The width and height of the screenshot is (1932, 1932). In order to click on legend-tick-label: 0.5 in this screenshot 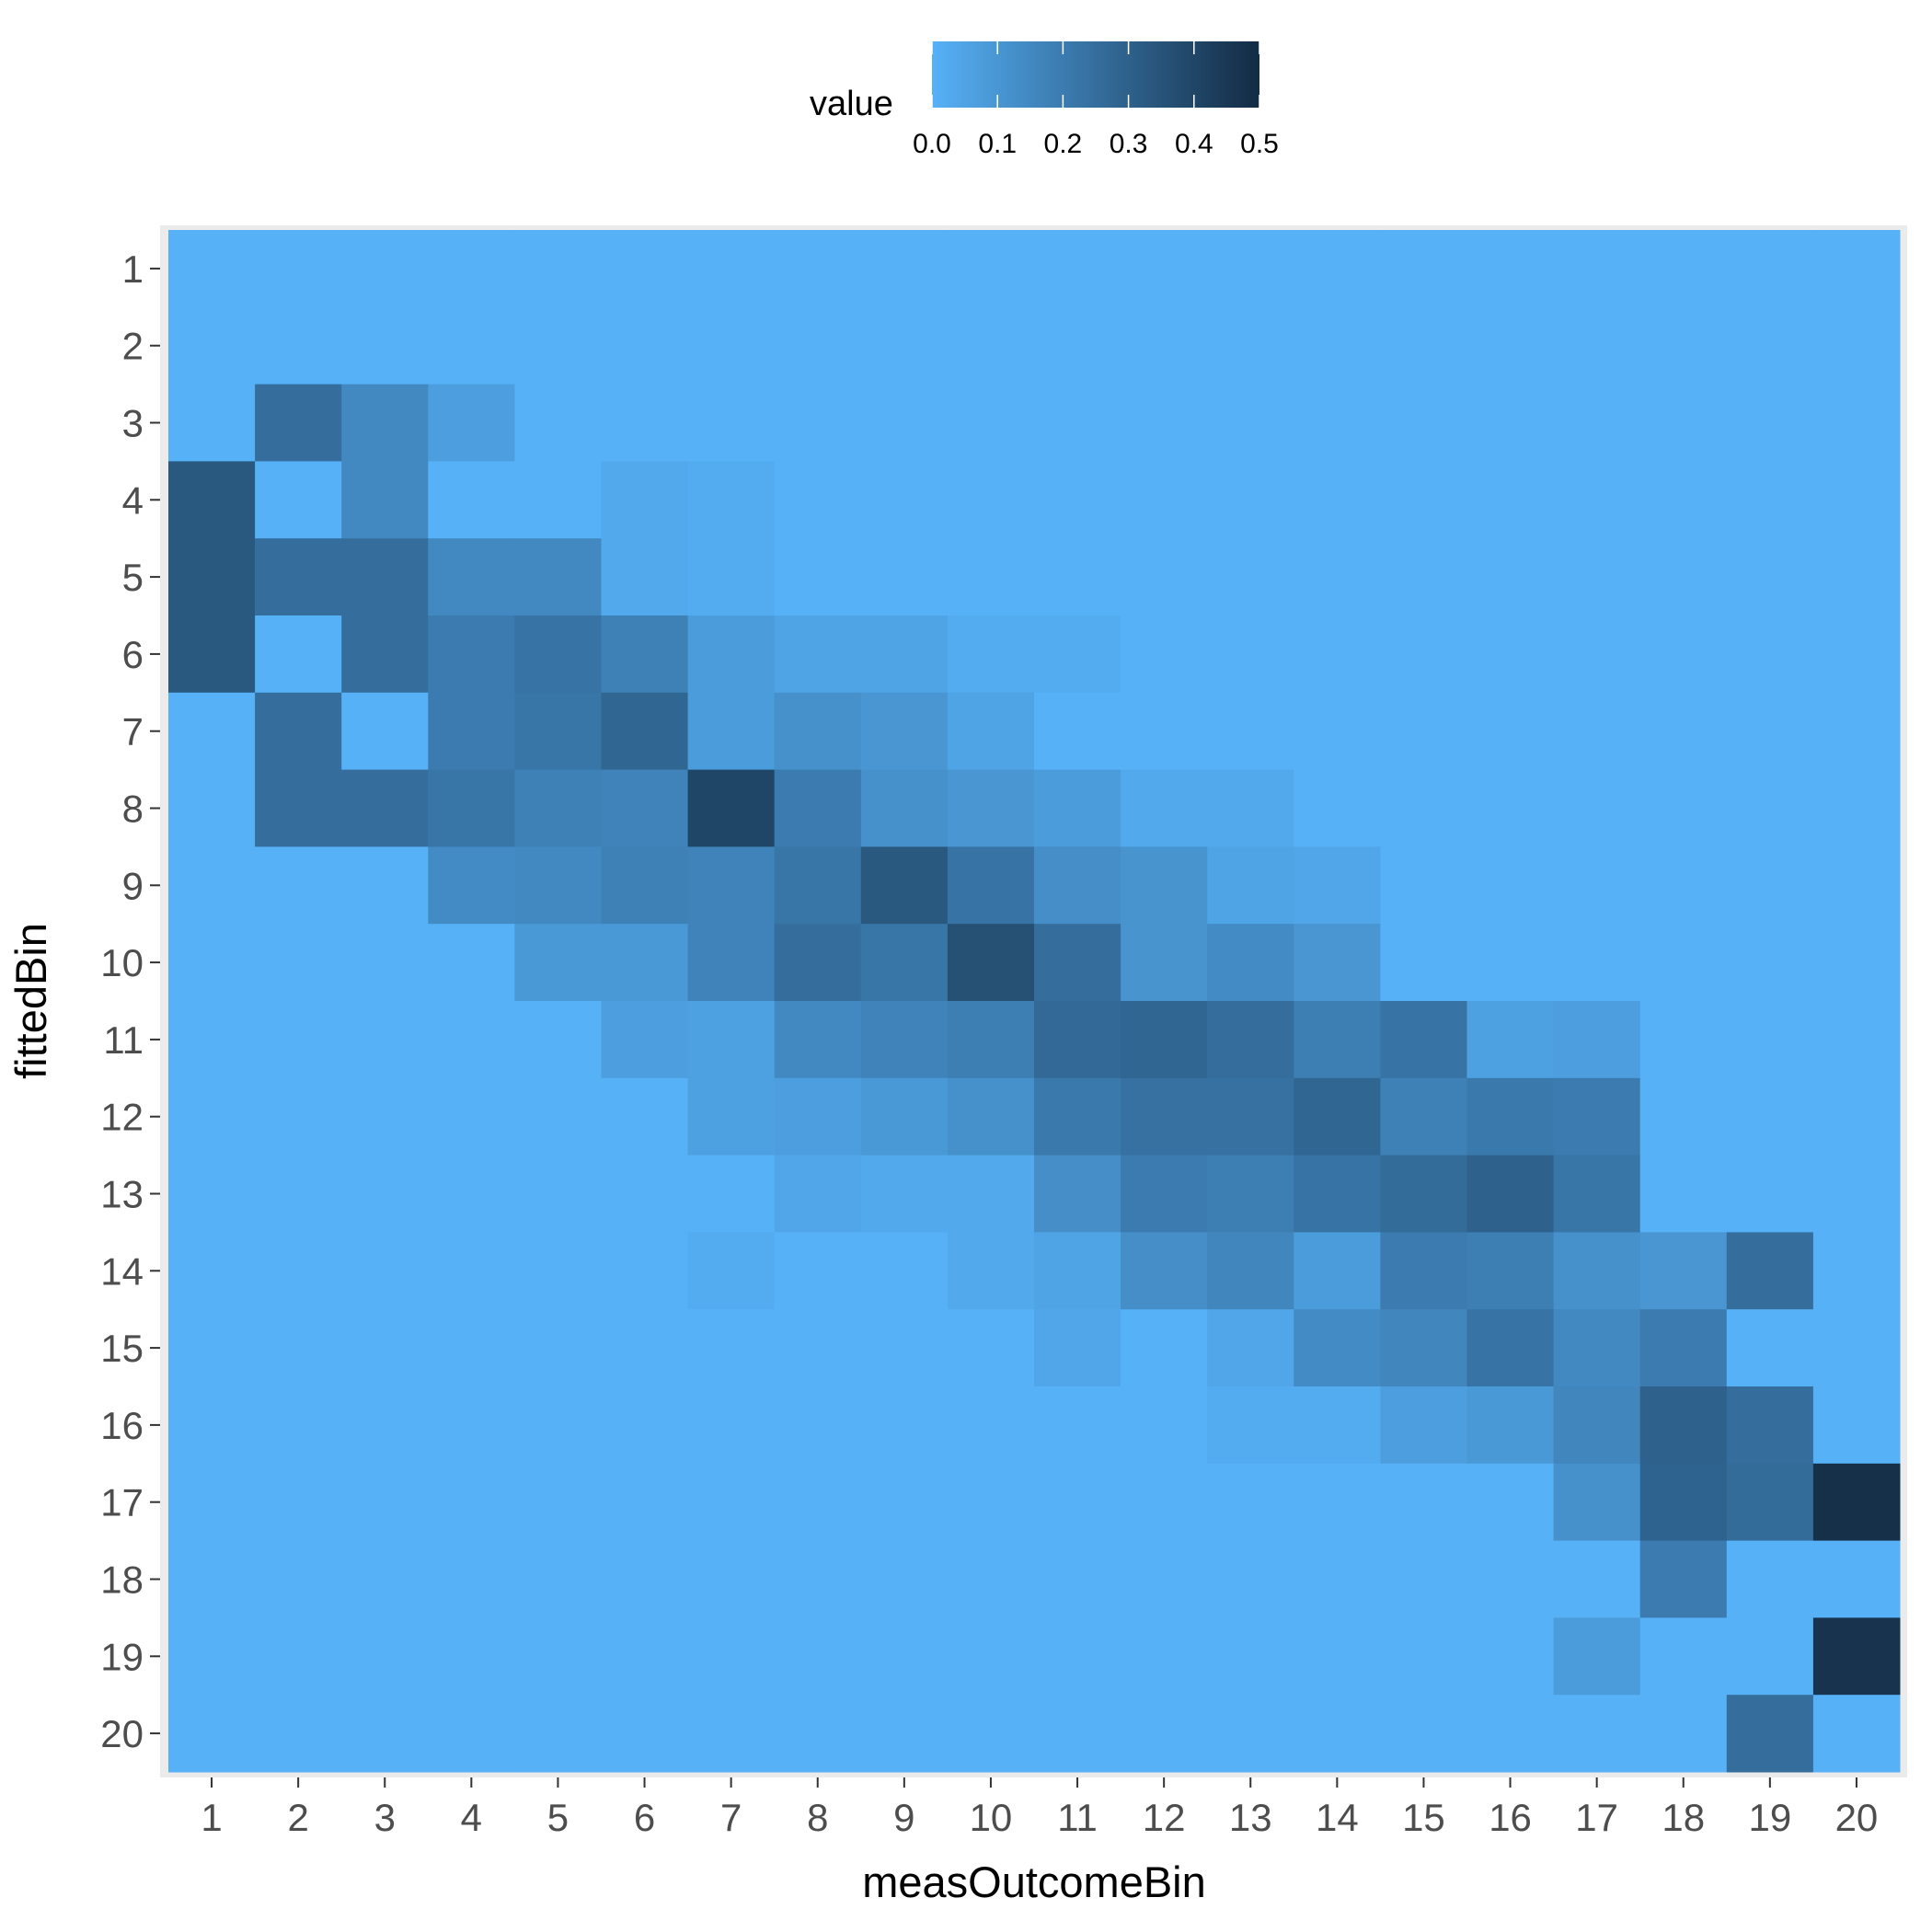, I will do `click(1259, 144)`.